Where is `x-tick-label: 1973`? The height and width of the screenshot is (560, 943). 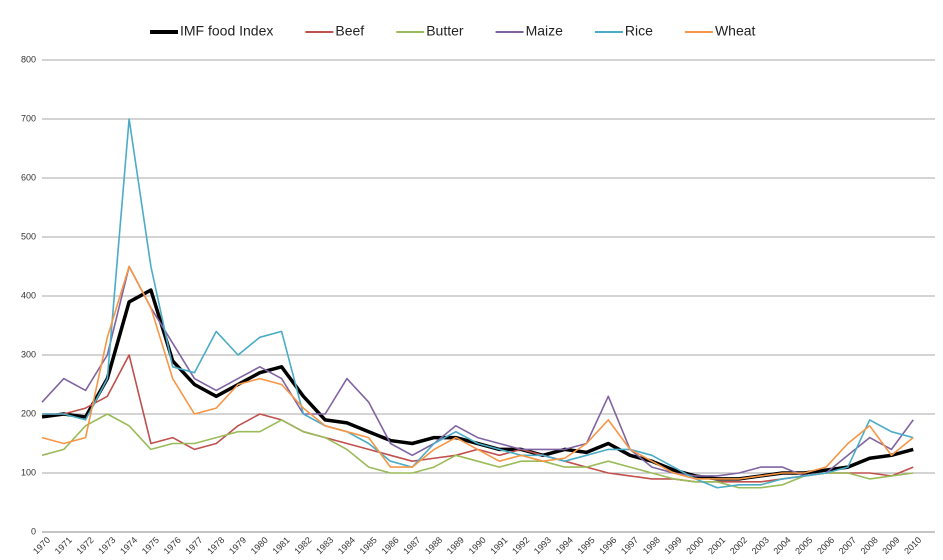
x-tick-label: 1973 is located at coordinates (106, 545).